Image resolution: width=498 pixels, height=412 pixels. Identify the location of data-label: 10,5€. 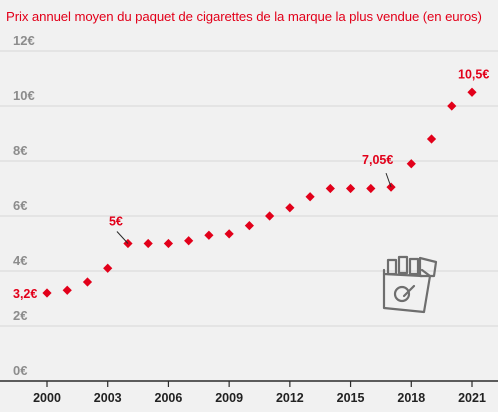
(473, 74).